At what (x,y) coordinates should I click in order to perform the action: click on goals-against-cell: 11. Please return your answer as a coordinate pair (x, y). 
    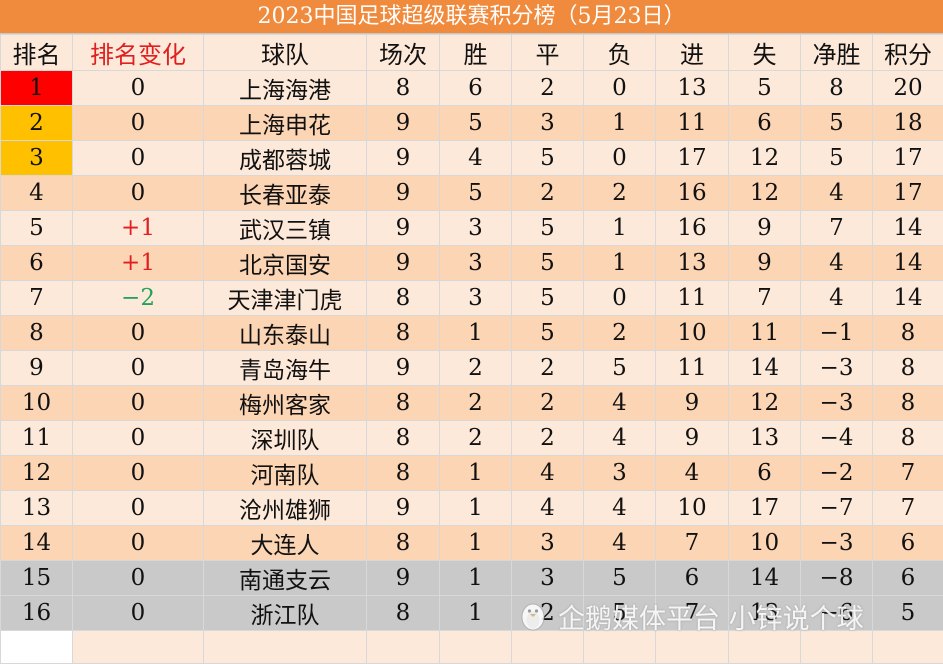
    Looking at the image, I should click on (765, 333).